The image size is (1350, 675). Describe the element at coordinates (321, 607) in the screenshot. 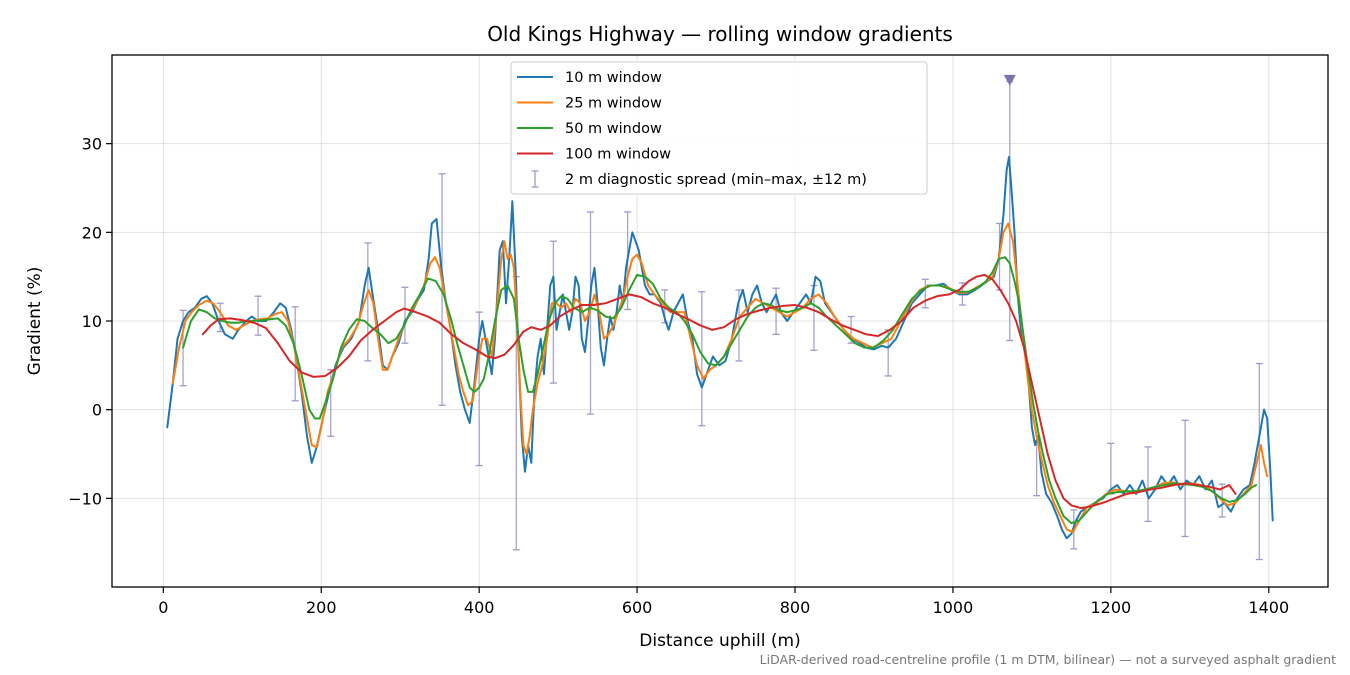

I see `x-tick-label: 200` at that location.